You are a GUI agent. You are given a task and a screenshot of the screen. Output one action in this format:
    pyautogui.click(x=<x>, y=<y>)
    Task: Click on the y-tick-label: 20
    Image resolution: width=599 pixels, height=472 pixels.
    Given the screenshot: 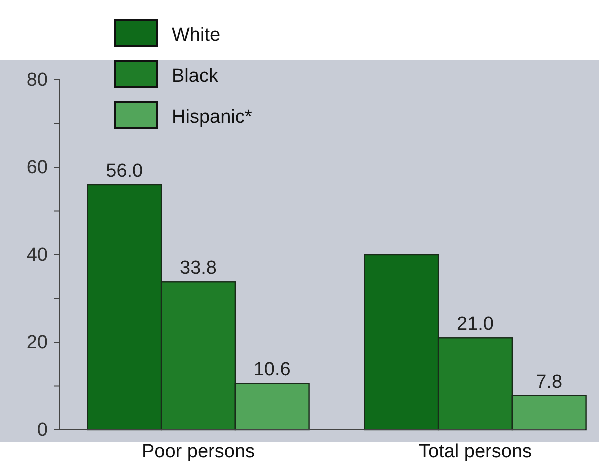 What is the action you would take?
    pyautogui.click(x=37, y=343)
    